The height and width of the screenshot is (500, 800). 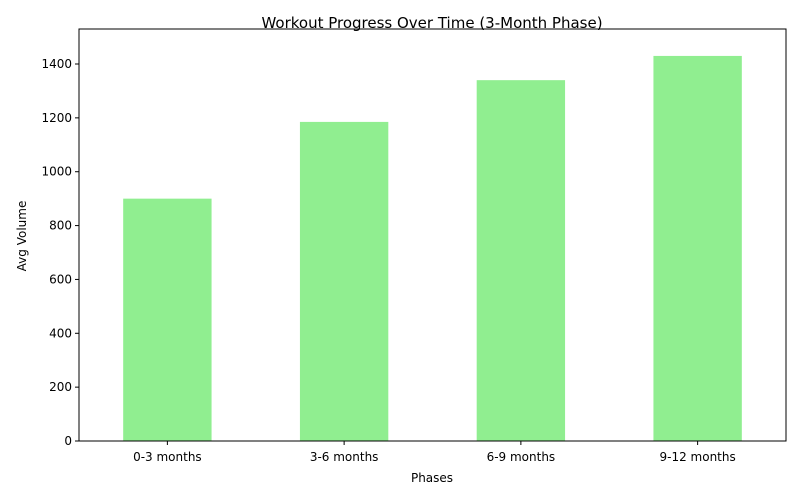 What do you see at coordinates (60, 387) in the screenshot?
I see `y-tick-label: 200` at bounding box center [60, 387].